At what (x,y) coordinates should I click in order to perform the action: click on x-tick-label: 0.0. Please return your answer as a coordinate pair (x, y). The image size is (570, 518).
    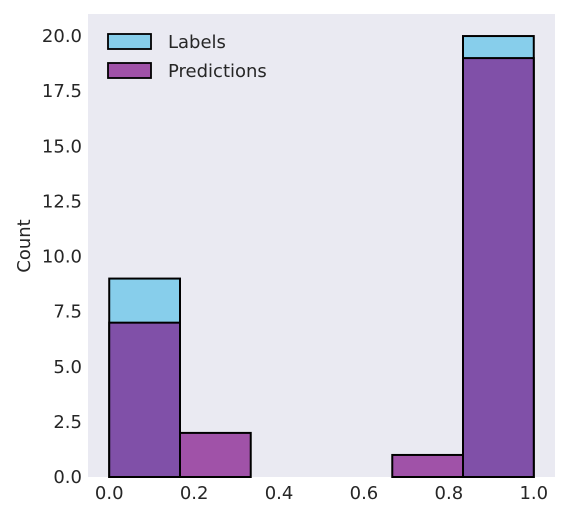
    Looking at the image, I should click on (109, 493).